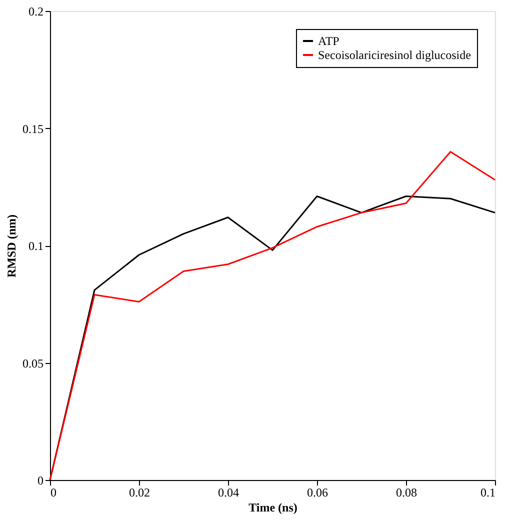 This screenshot has height=532, width=508. I want to click on x-tick-label: 0.1, so click(488, 493).